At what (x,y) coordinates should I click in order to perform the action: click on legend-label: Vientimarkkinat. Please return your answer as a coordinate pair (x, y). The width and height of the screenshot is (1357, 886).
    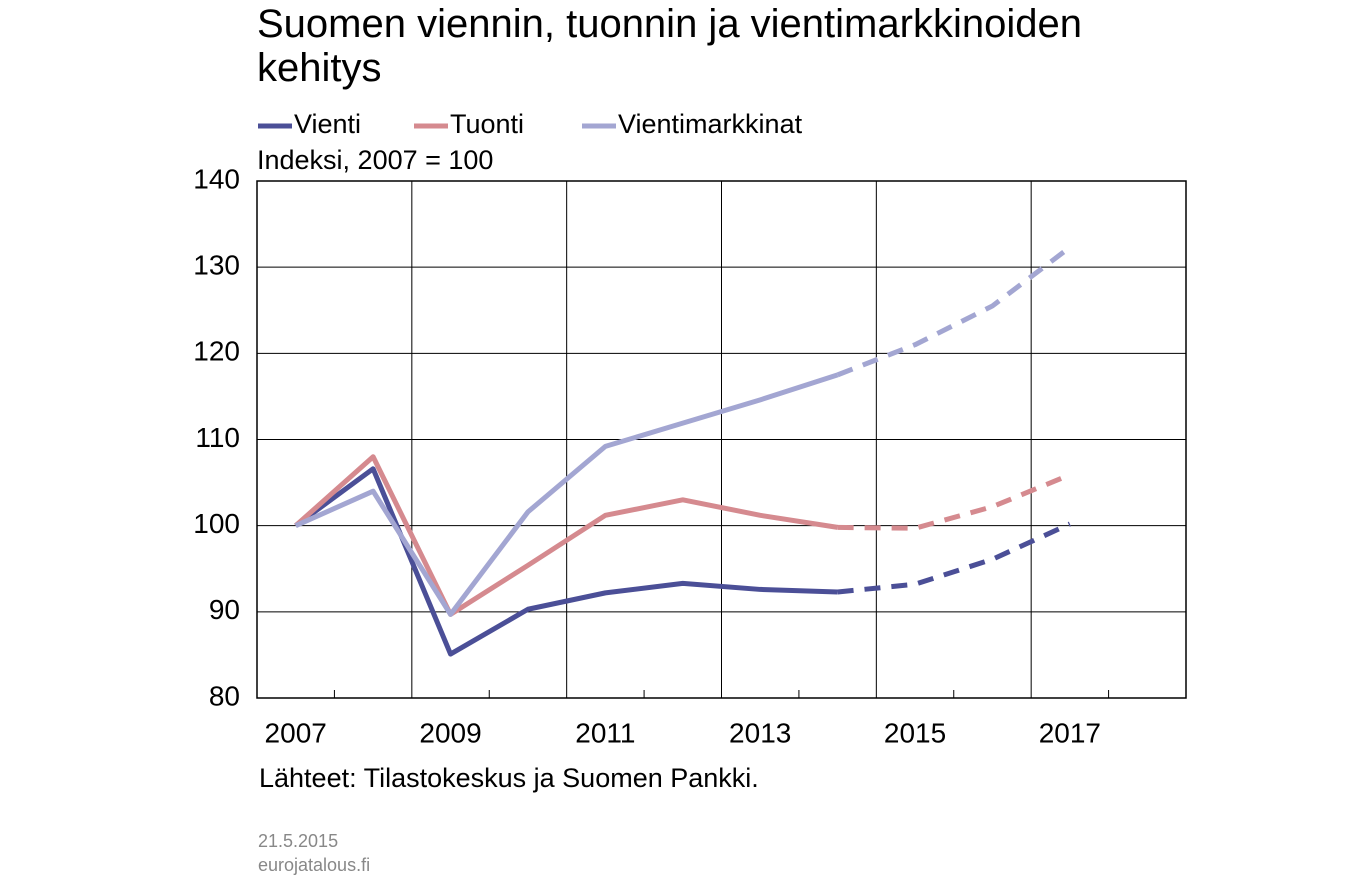
    Looking at the image, I should click on (710, 124).